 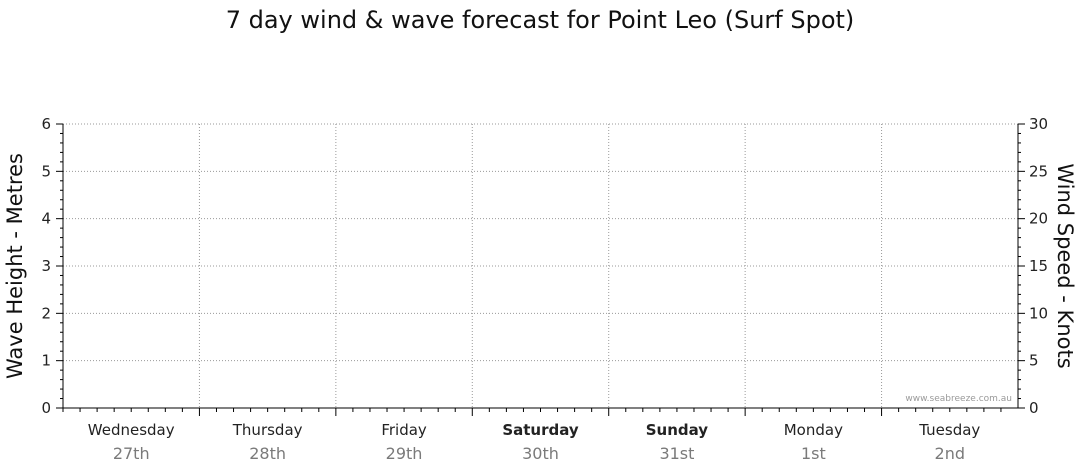 I want to click on x-day-date-label: 30th, so click(x=540, y=453).